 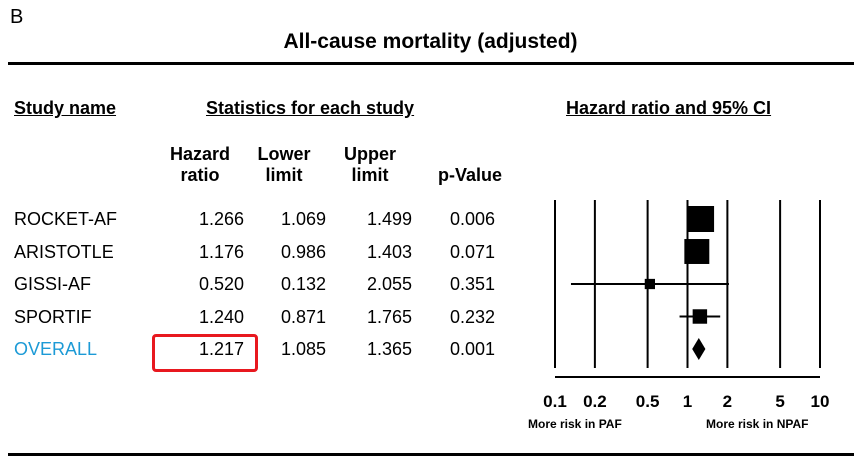 I want to click on col-header-lower-limit: Lower limit, so click(x=284, y=164).